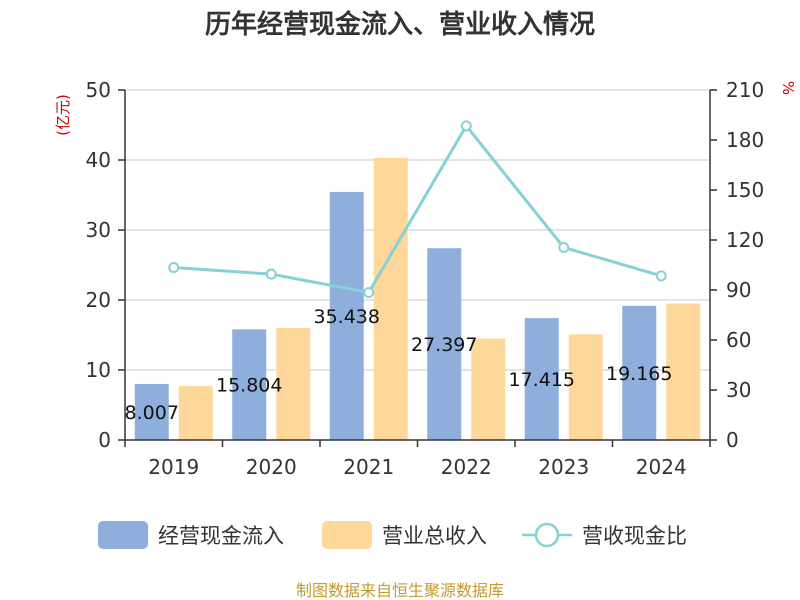 The height and width of the screenshot is (600, 800). Describe the element at coordinates (400, 24) in the screenshot. I see `chart-title: 历年经营现金流入、营业收入情况` at that location.